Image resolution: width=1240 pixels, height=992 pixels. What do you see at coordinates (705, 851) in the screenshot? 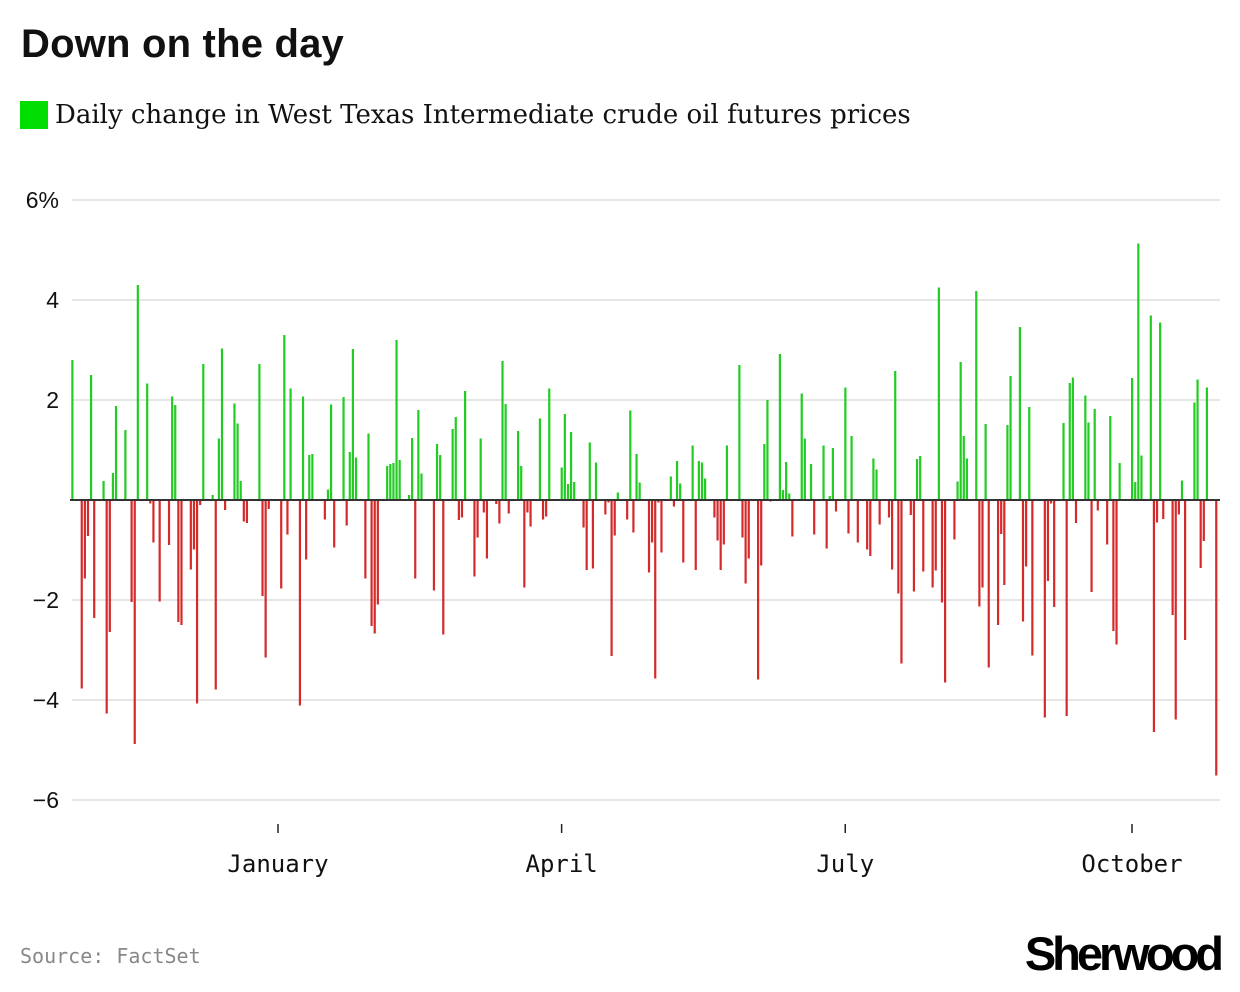
I see `x-axis-ticks: January April July October` at bounding box center [705, 851].